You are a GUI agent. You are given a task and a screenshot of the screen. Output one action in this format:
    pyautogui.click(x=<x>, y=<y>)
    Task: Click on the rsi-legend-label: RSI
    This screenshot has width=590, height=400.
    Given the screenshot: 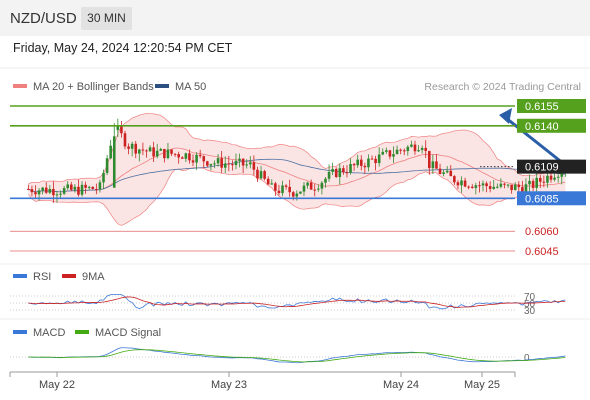 What is the action you would take?
    pyautogui.click(x=42, y=277)
    